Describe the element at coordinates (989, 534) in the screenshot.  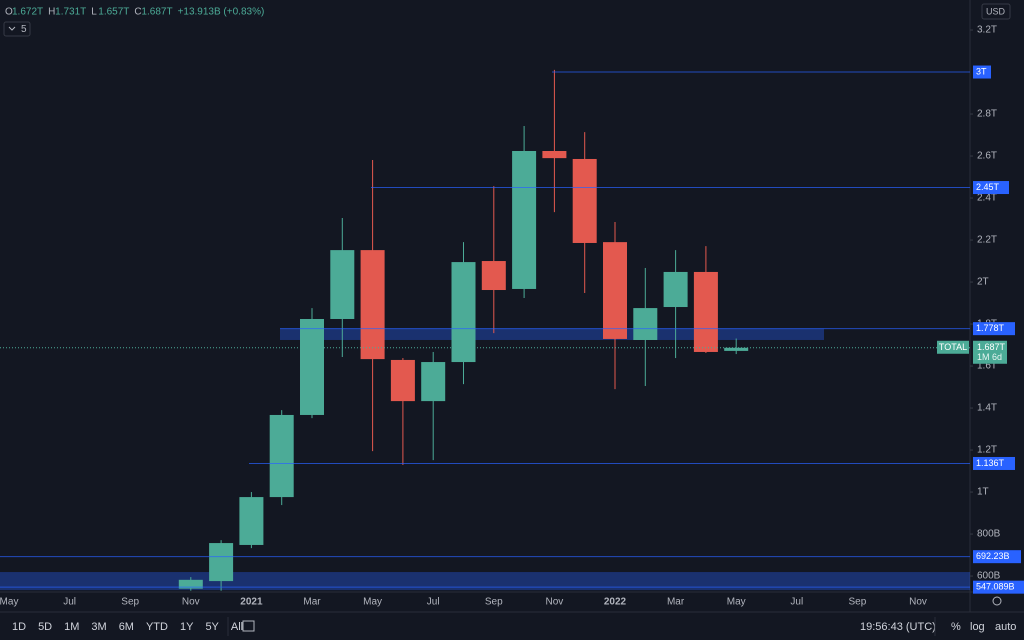
I see `y-tick-label: 800B` at that location.